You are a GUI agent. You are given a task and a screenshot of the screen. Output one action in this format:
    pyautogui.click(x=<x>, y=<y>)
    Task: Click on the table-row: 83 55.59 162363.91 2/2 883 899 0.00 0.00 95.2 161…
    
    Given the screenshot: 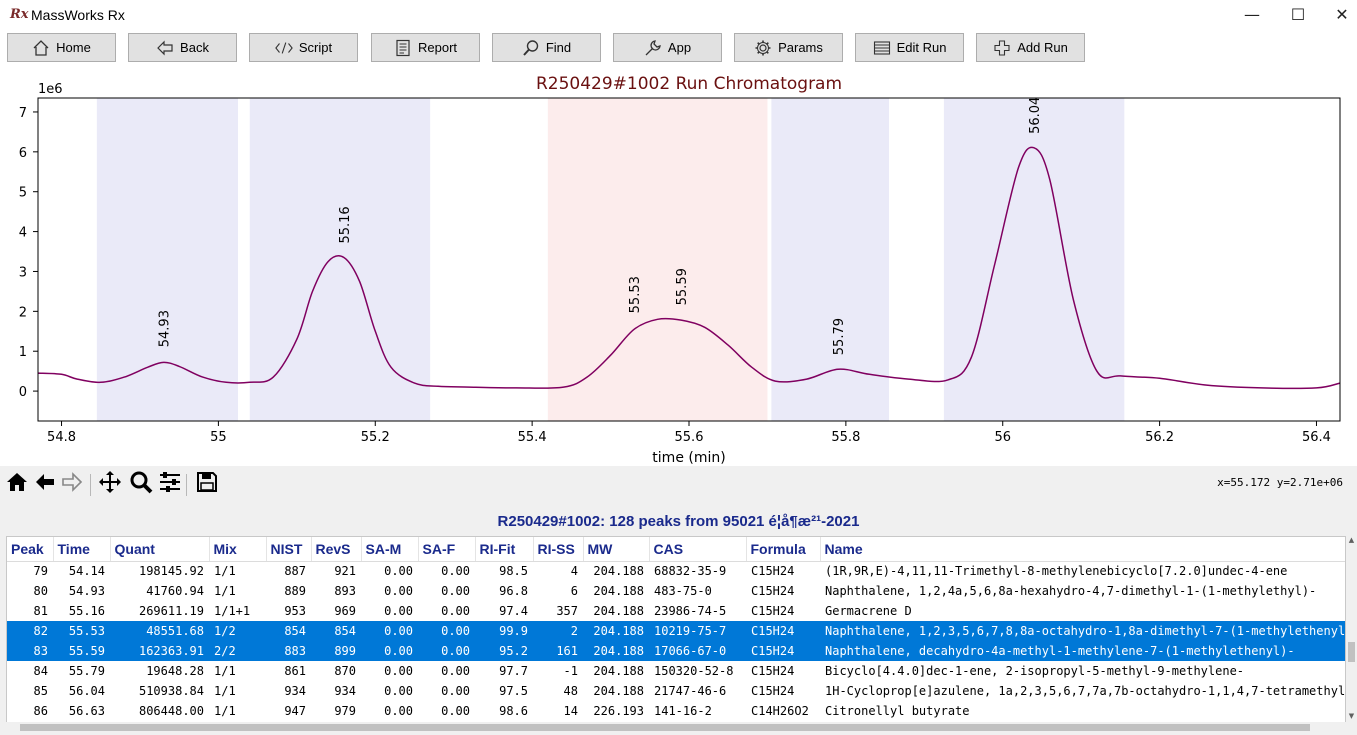 What is the action you would take?
    pyautogui.click(x=676, y=651)
    